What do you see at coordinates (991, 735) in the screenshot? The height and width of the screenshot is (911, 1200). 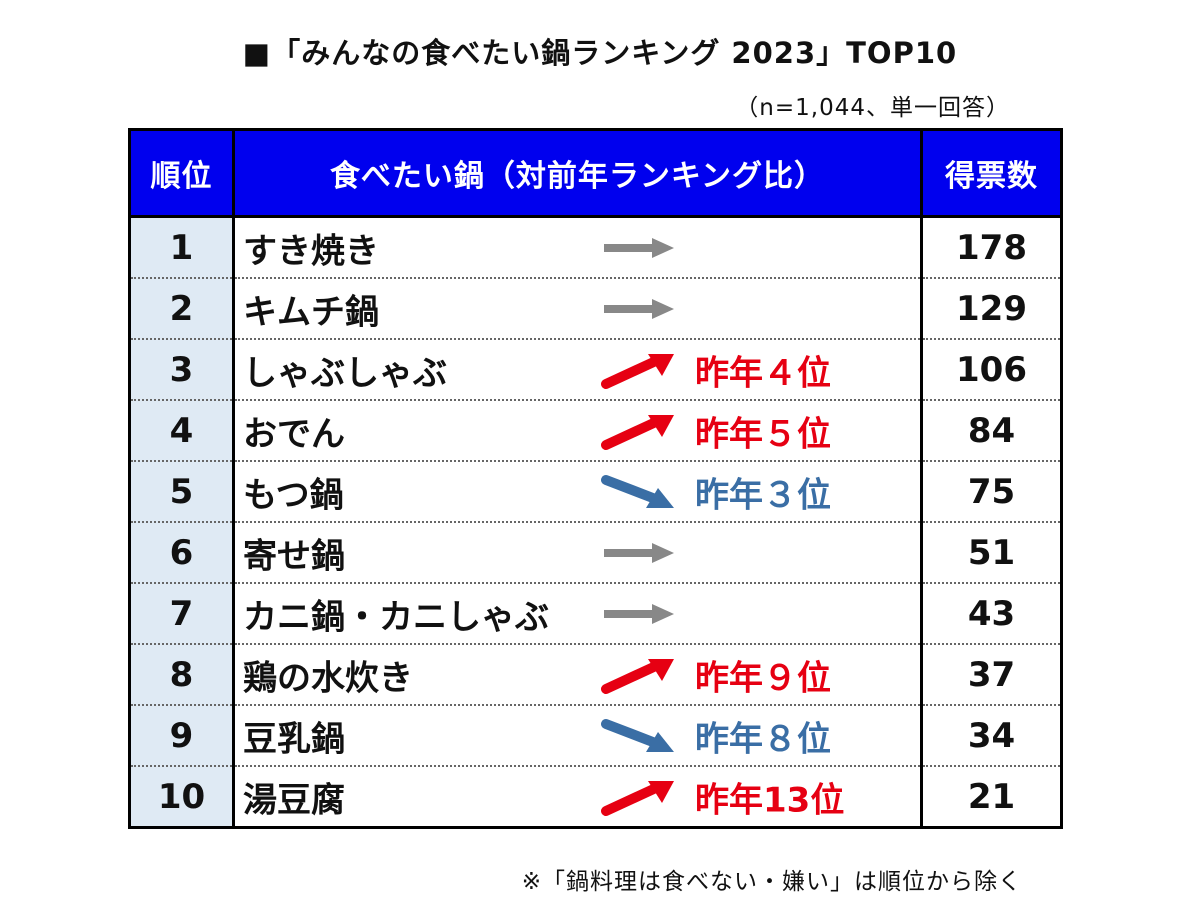 I see `votes-cell: 34` at bounding box center [991, 735].